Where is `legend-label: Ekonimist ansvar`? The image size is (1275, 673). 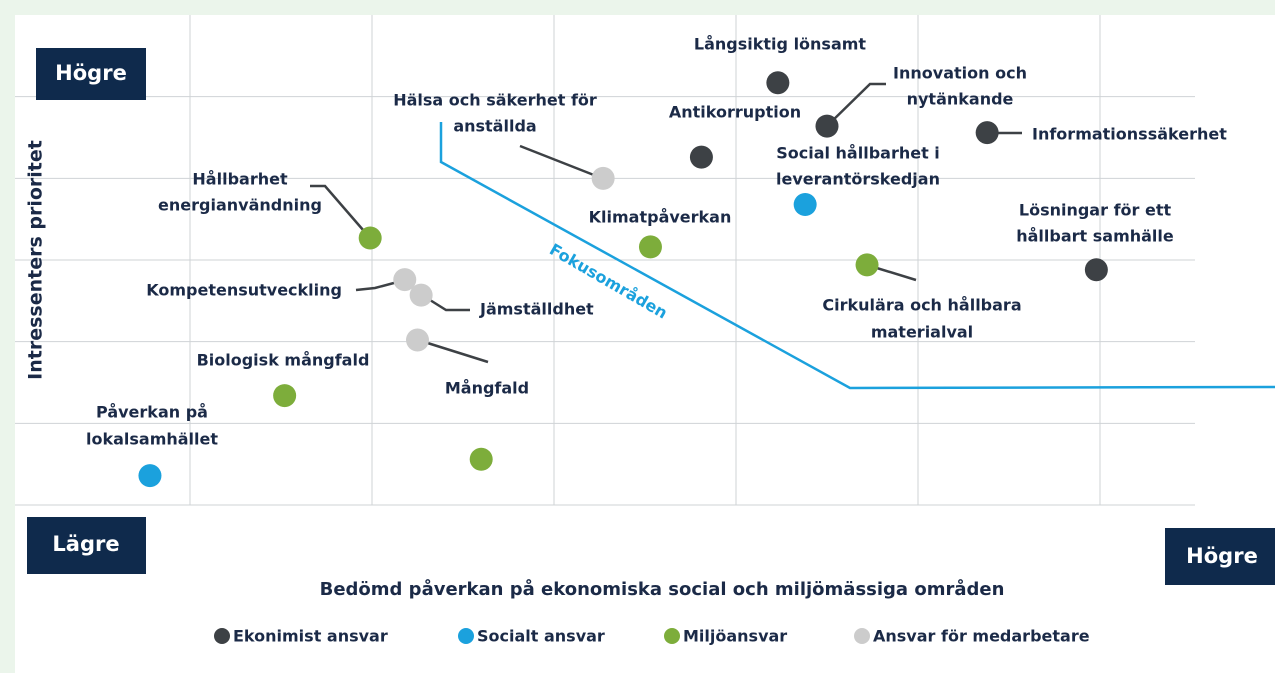
legend-label: Ekonimist ansvar is located at coordinates (310, 636).